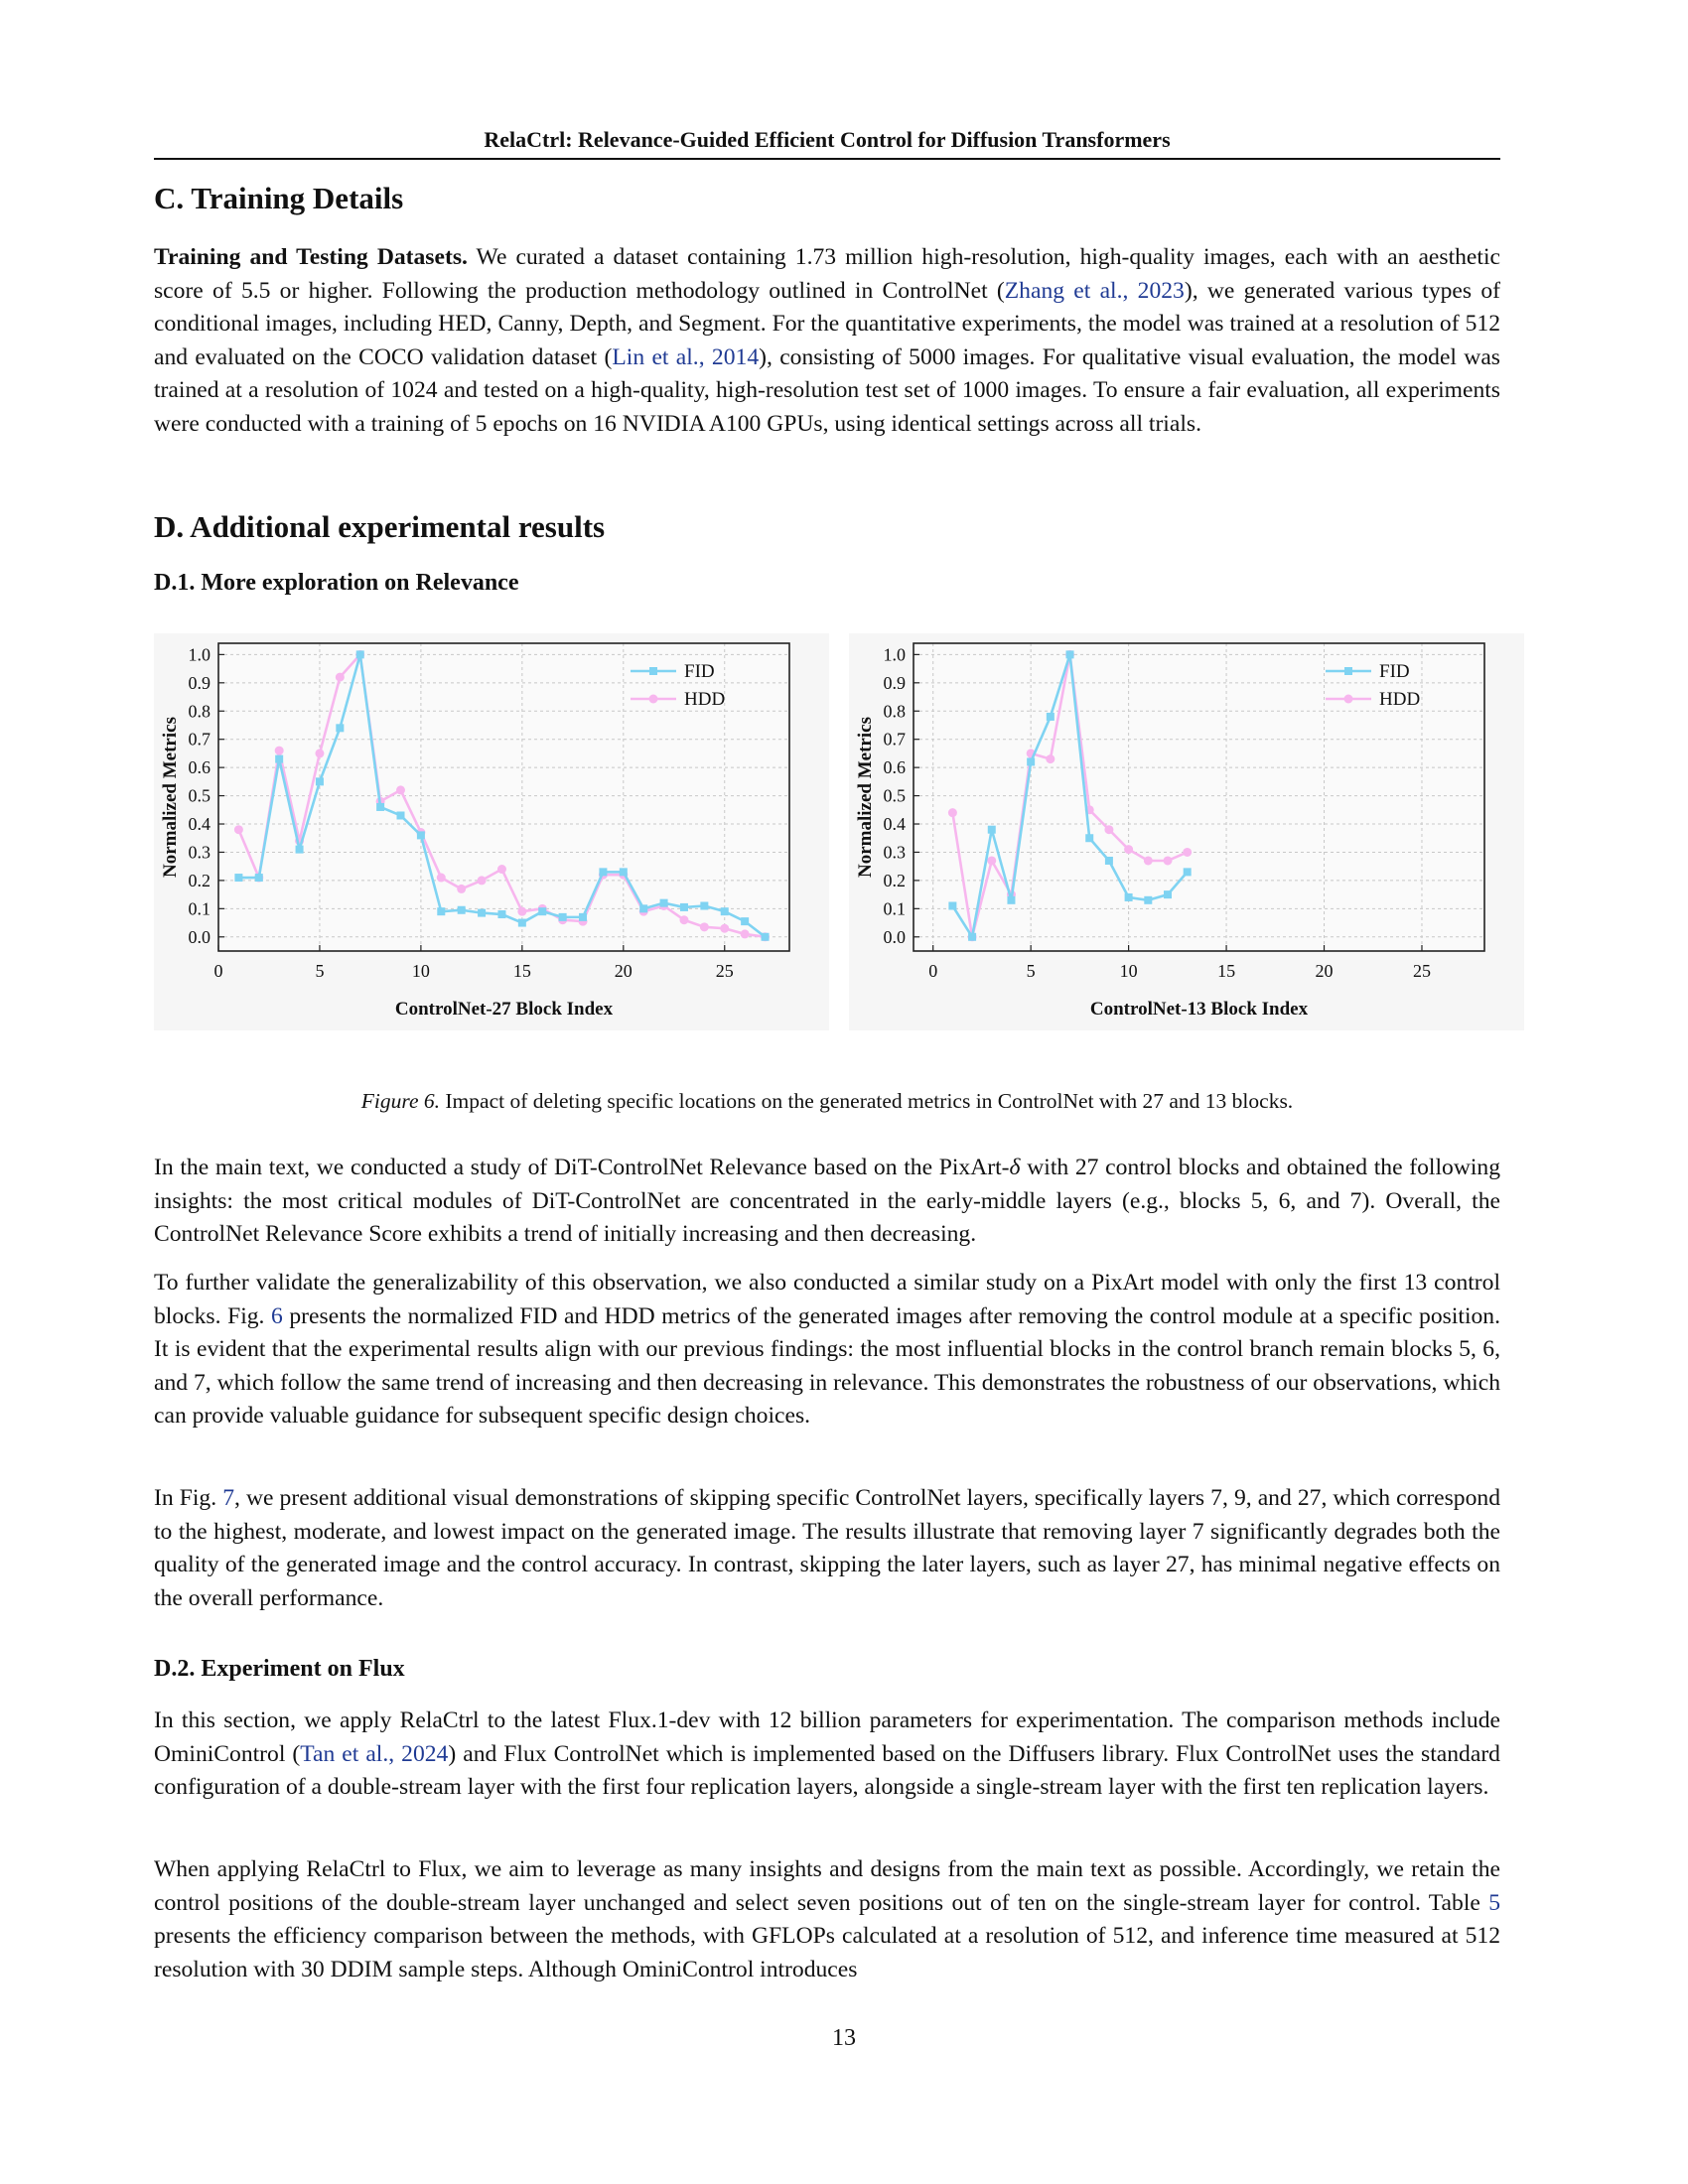  Describe the element at coordinates (1399, 699) in the screenshot. I see `legend-label-hdd: HDD` at that location.